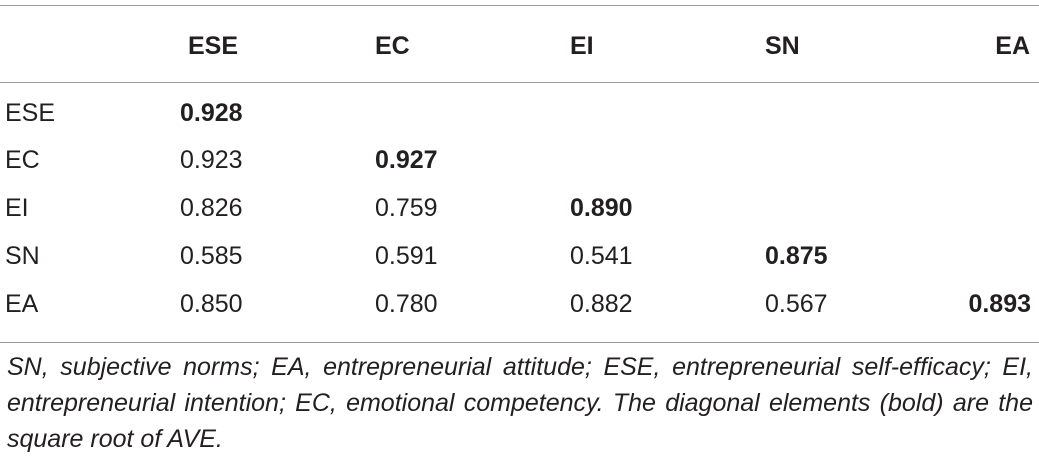 This screenshot has width=1039, height=460. What do you see at coordinates (796, 303) in the screenshot?
I see `table-cell: 0.567` at bounding box center [796, 303].